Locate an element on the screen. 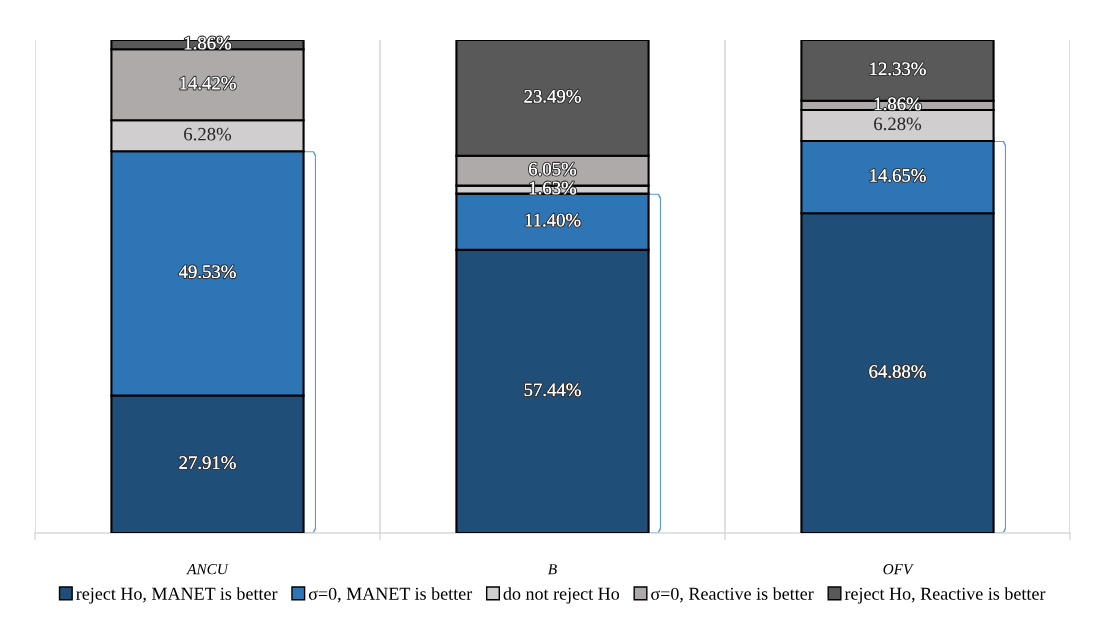 Image resolution: width=1094 pixels, height=644 pixels. data-label: 12.33% is located at coordinates (898, 69).